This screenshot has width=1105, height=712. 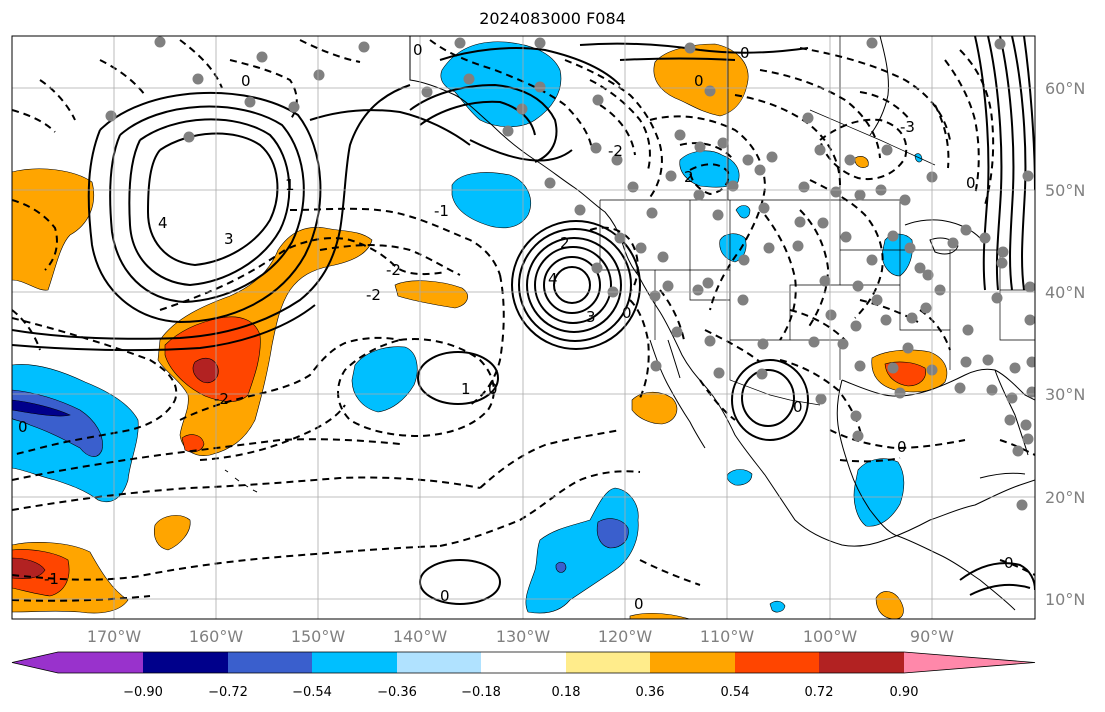 I want to click on contour-label-neg-three: -3, so click(x=907, y=127).